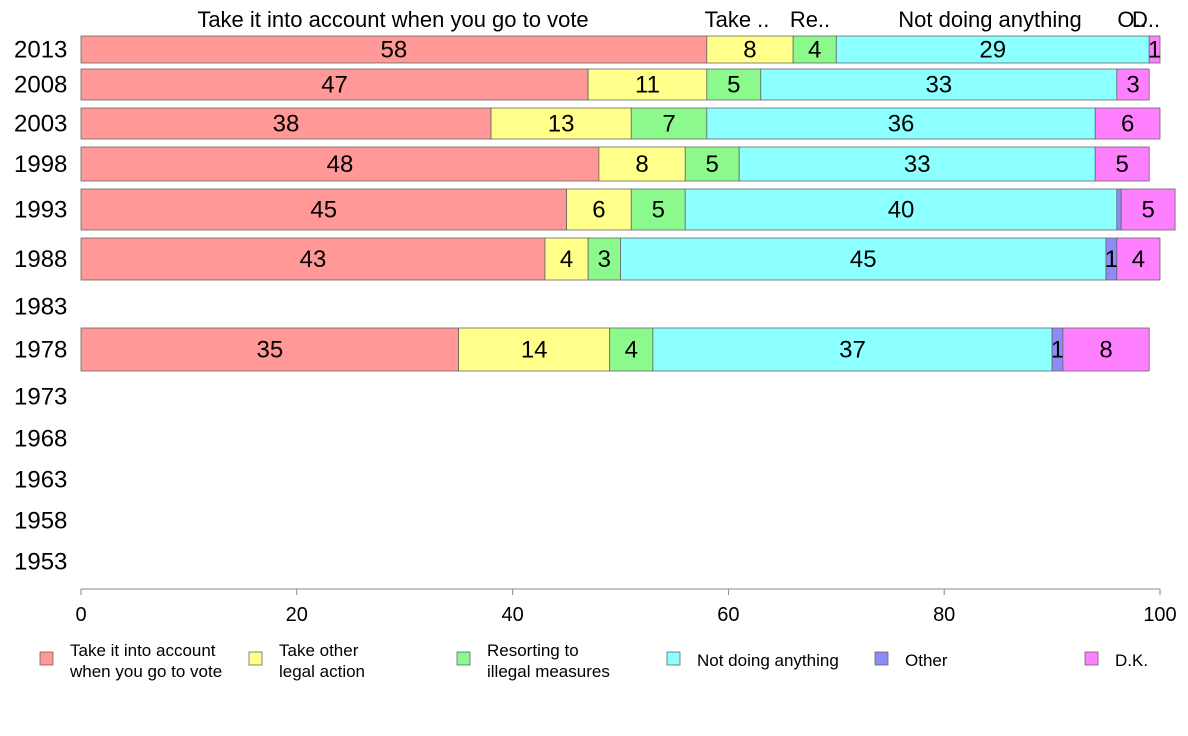 Image resolution: width=1188 pixels, height=736 pixels. What do you see at coordinates (392, 19) in the screenshot?
I see `top-label-1: Take it into account when you go to vote` at bounding box center [392, 19].